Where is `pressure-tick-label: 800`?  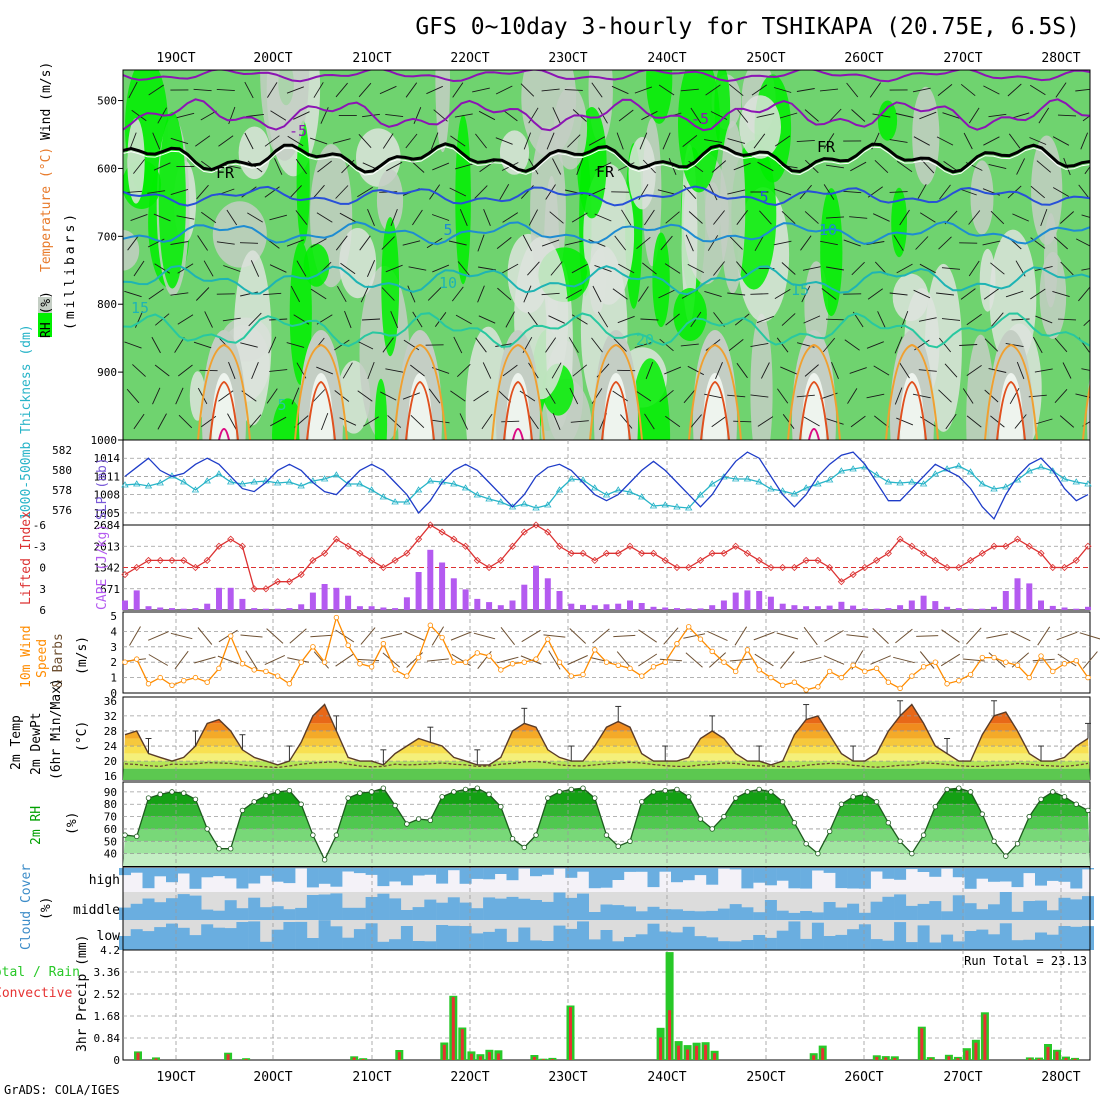 pressure-tick-label: 800 is located at coordinates (107, 304).